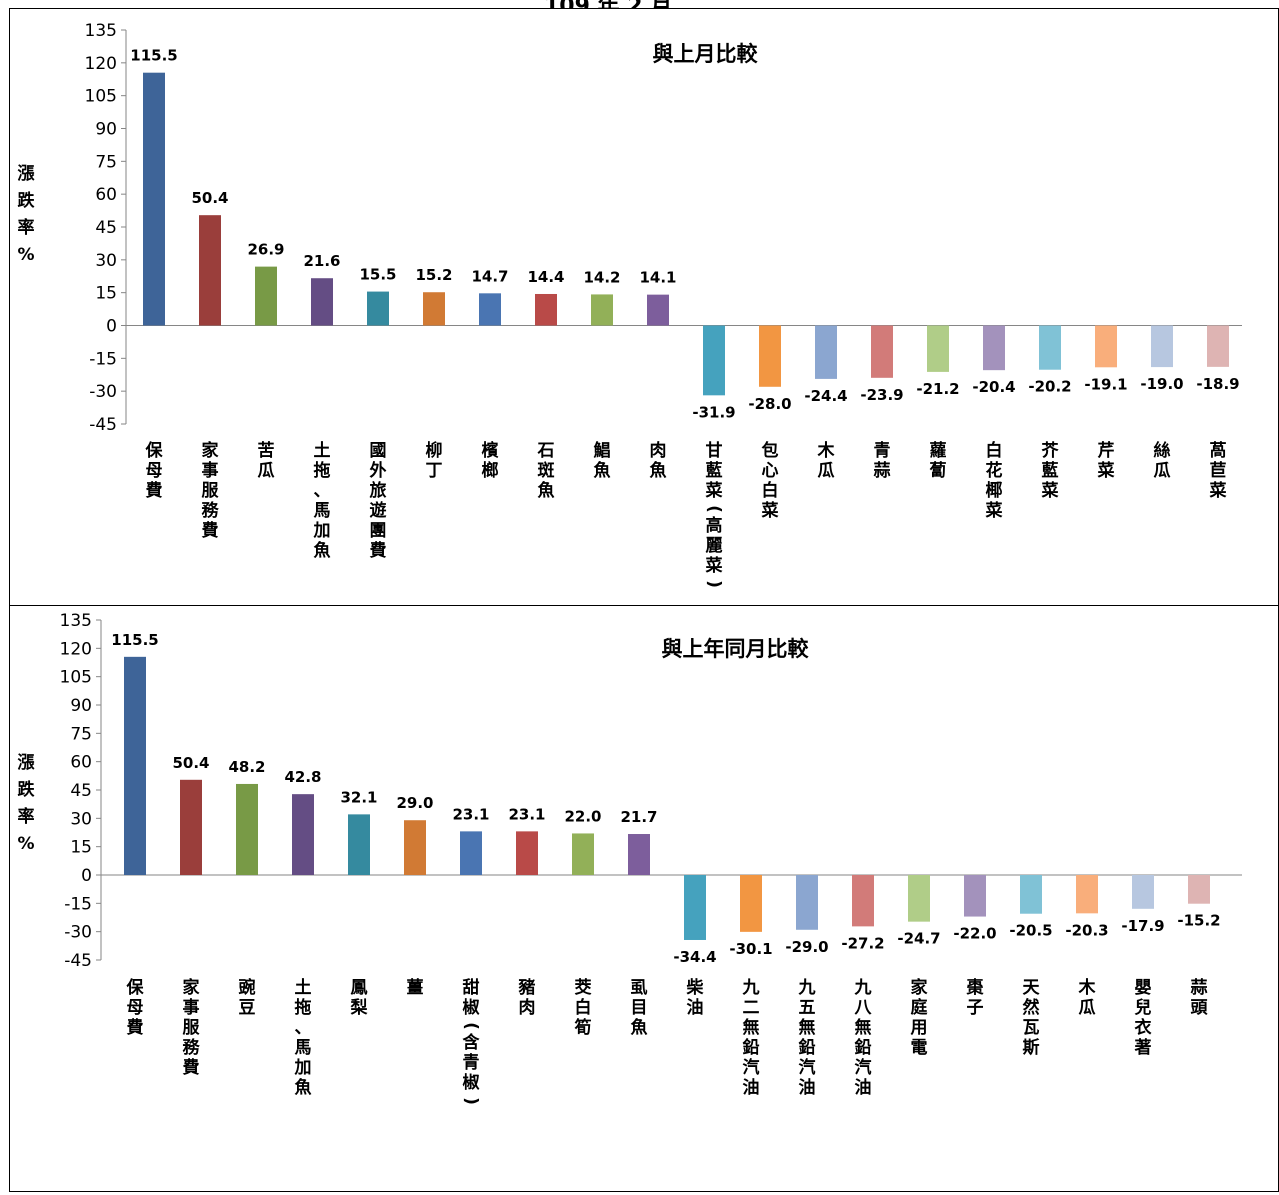 The height and width of the screenshot is (1195, 1279). What do you see at coordinates (993, 387) in the screenshot?
I see `data-label: -20.4` at bounding box center [993, 387].